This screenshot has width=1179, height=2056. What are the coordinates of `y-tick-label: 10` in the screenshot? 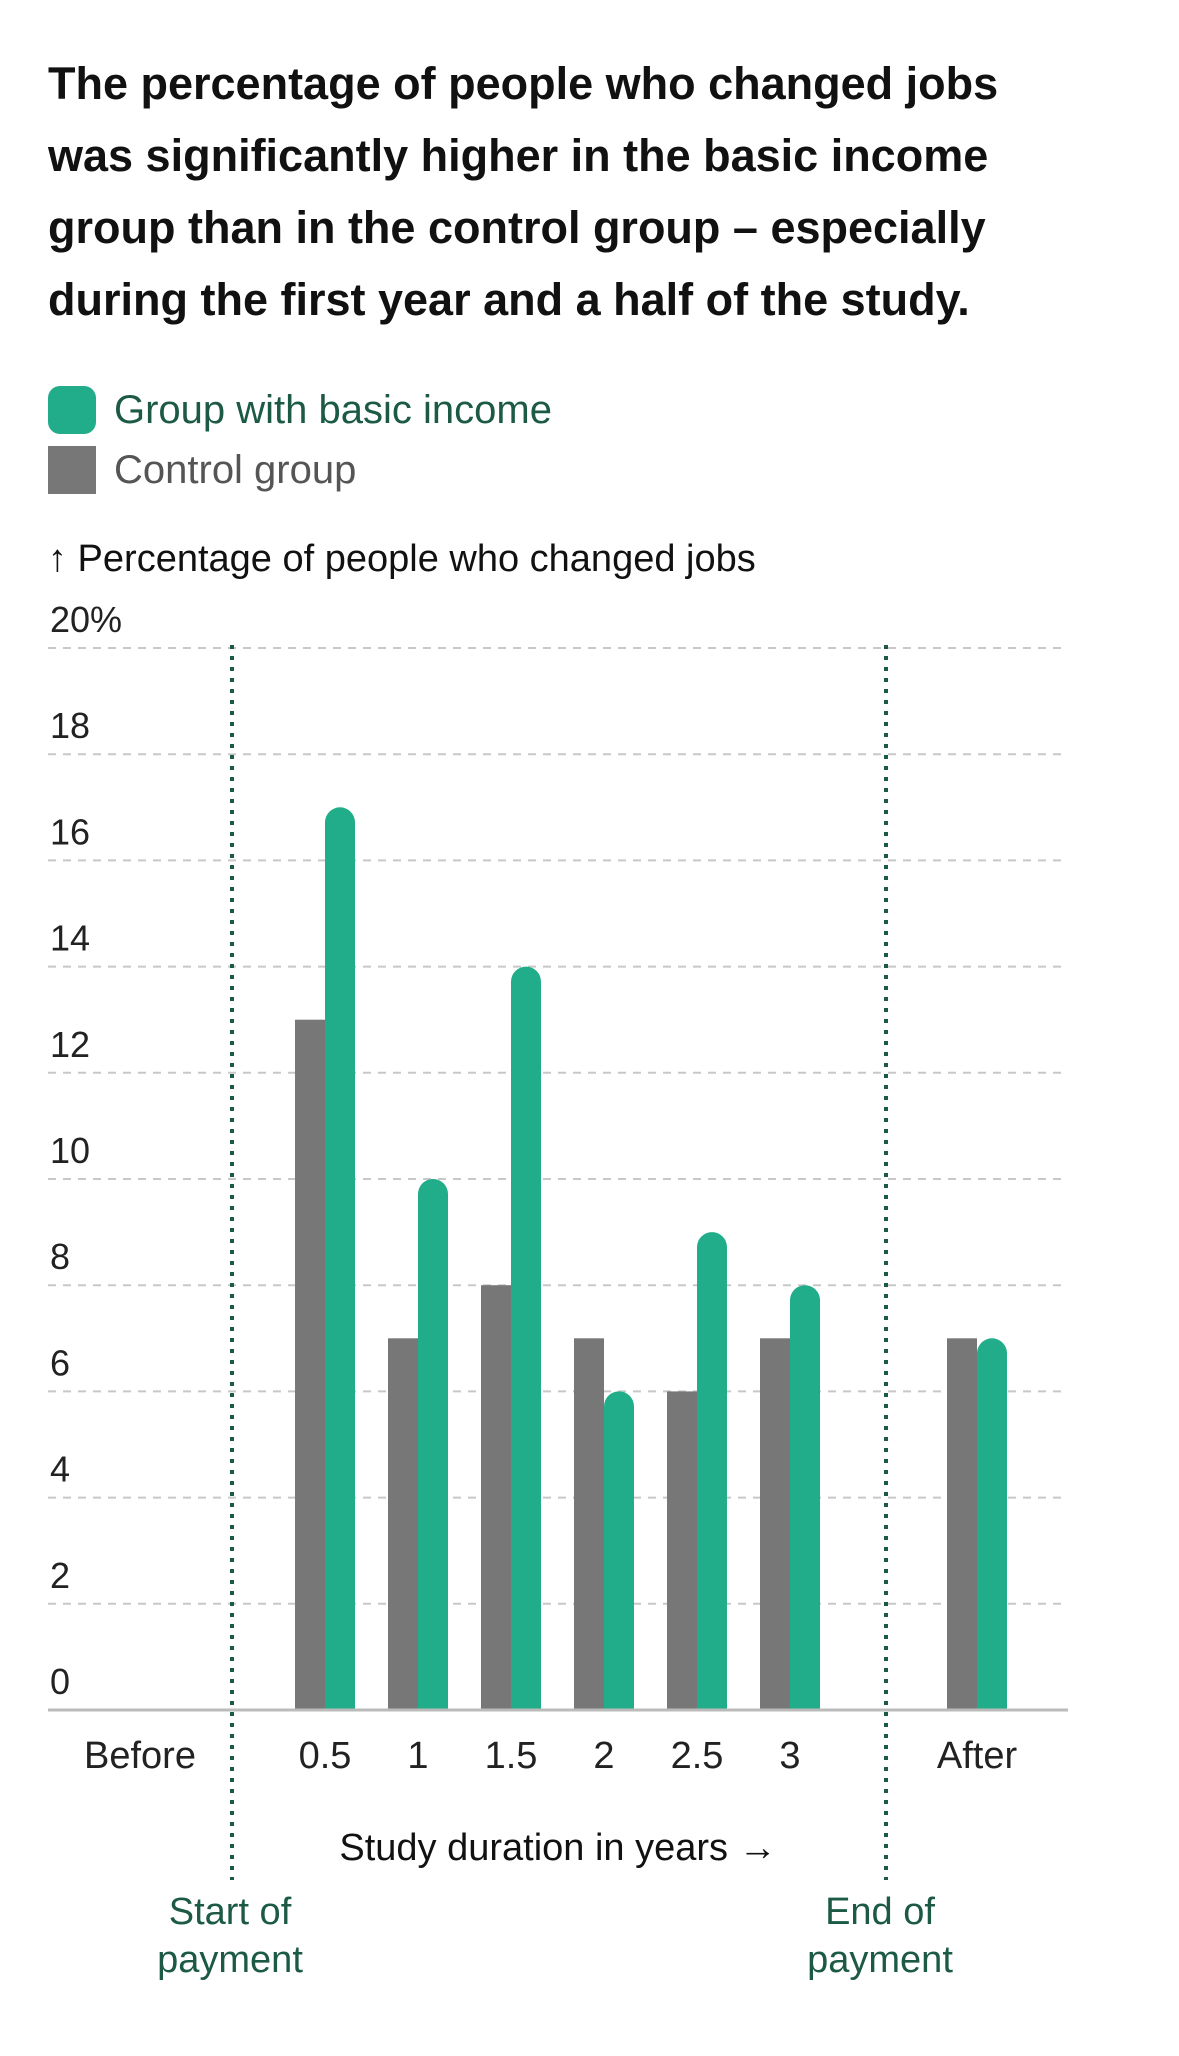 It's located at (70, 1150).